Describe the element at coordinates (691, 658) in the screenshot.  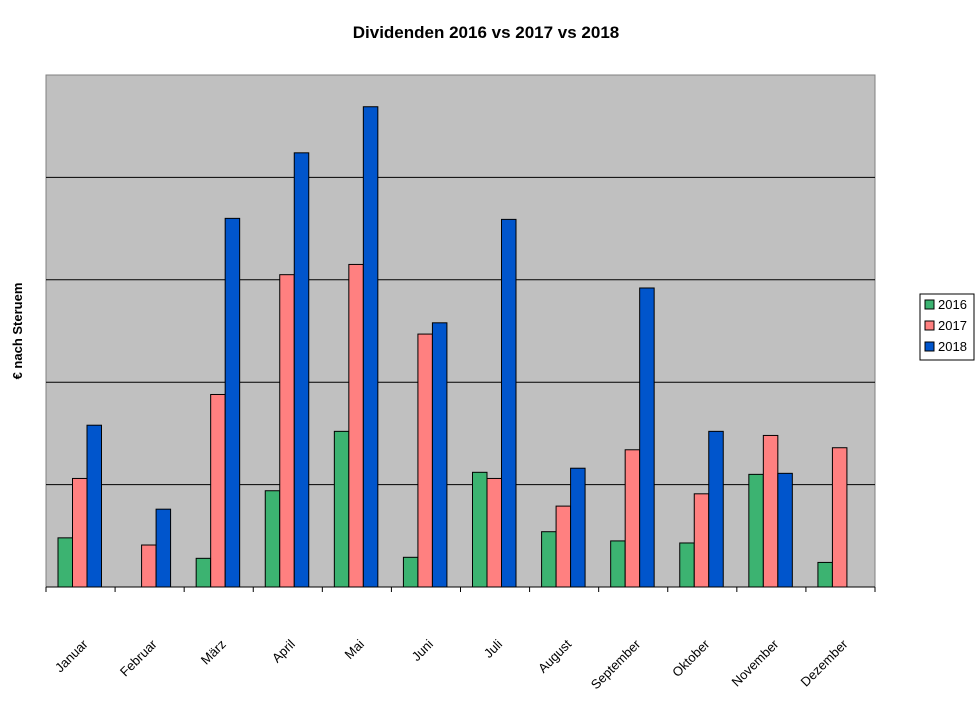
I see `x-tick-label: Oktober` at that location.